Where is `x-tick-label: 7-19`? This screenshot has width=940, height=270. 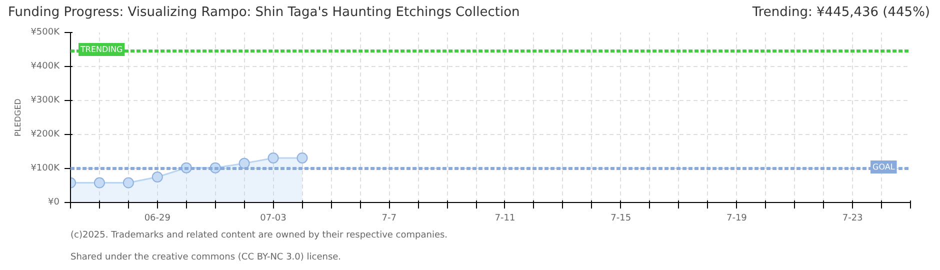
x-tick-label: 7-19 is located at coordinates (737, 219).